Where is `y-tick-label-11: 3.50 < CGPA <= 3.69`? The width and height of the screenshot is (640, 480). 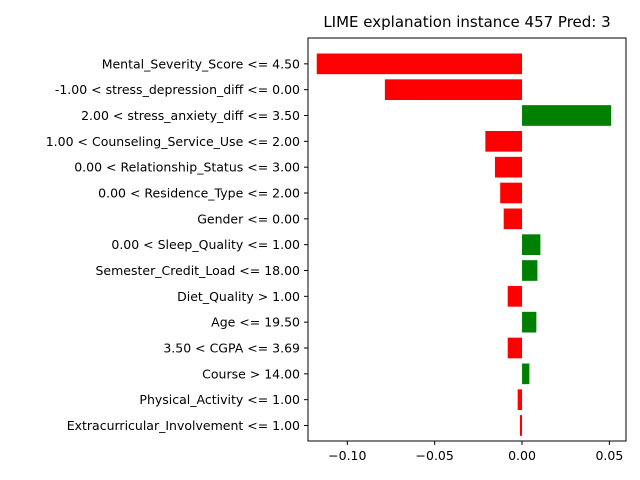
y-tick-label-11: 3.50 < CGPA <= 3.69 is located at coordinates (231, 348).